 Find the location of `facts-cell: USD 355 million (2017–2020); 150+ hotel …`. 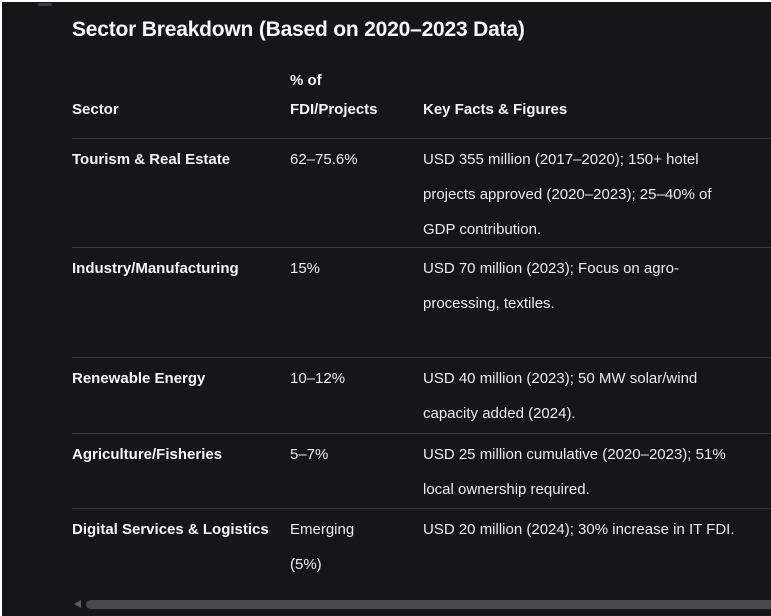

facts-cell: USD 355 million (2017–2020); 150+ hotel … is located at coordinates (567, 194).